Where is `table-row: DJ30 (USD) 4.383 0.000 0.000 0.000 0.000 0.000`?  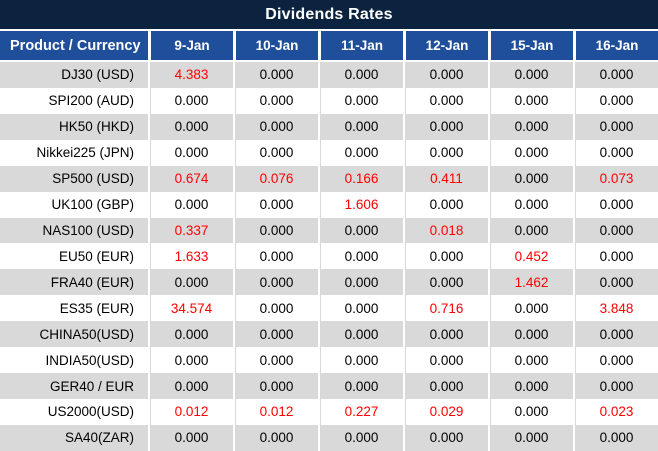 table-row: DJ30 (USD) 4.383 0.000 0.000 0.000 0.000 0.000 is located at coordinates (329, 75).